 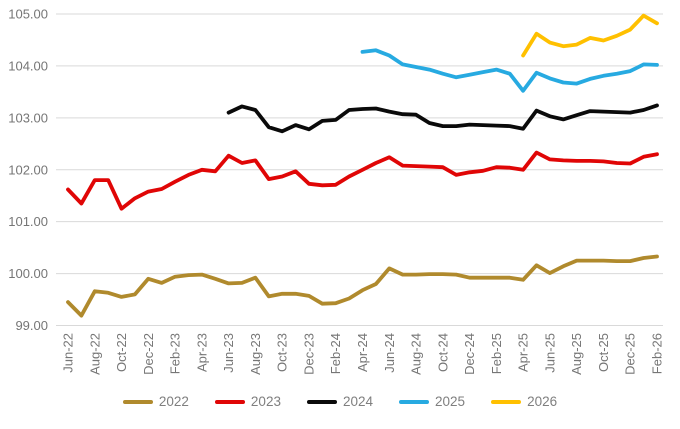 I want to click on y-axis-tick-label: 102.00, so click(x=28, y=169).